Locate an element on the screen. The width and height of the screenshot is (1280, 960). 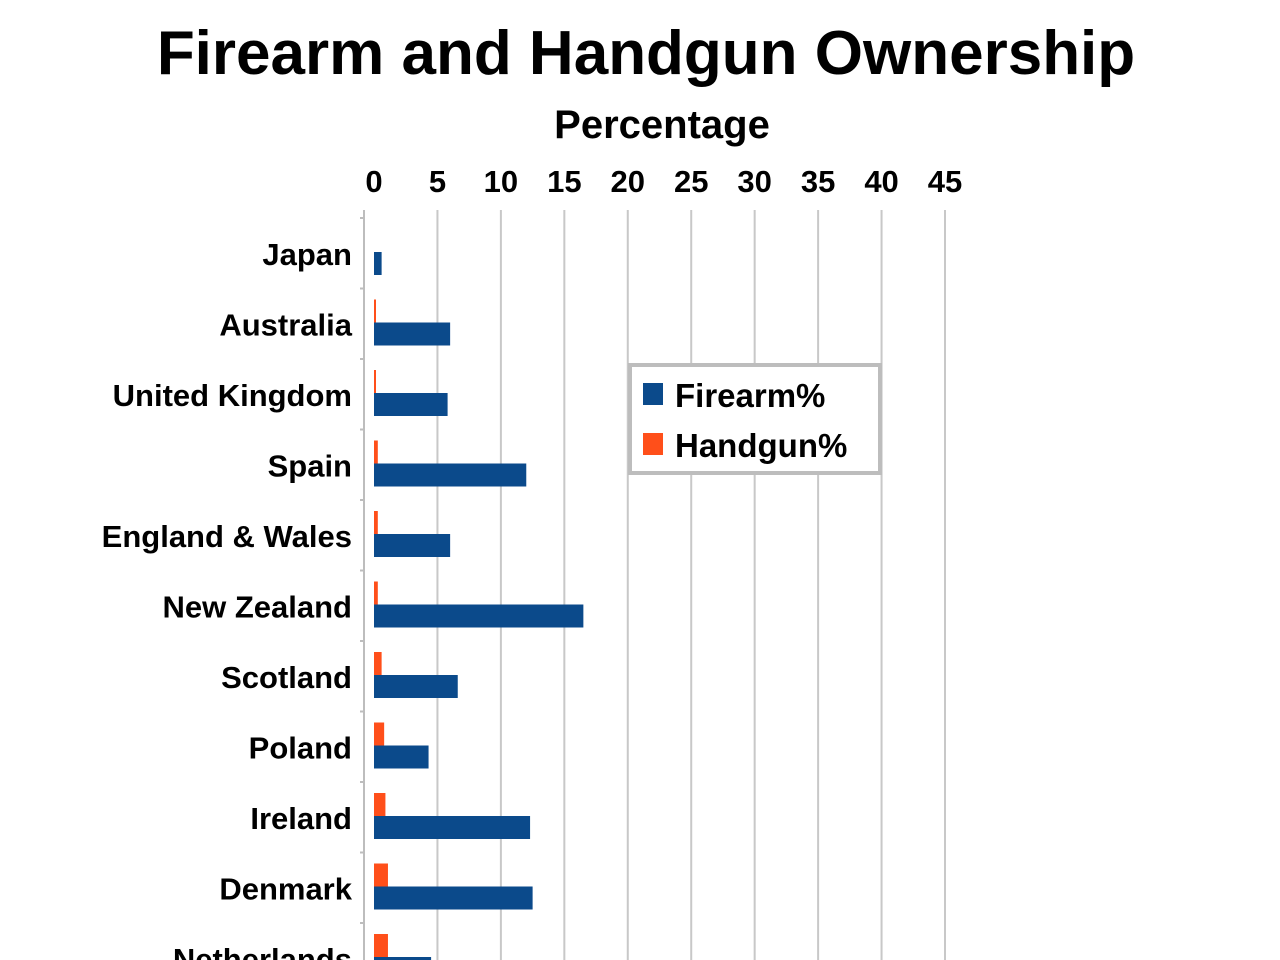
bars is located at coordinates (479, 606).